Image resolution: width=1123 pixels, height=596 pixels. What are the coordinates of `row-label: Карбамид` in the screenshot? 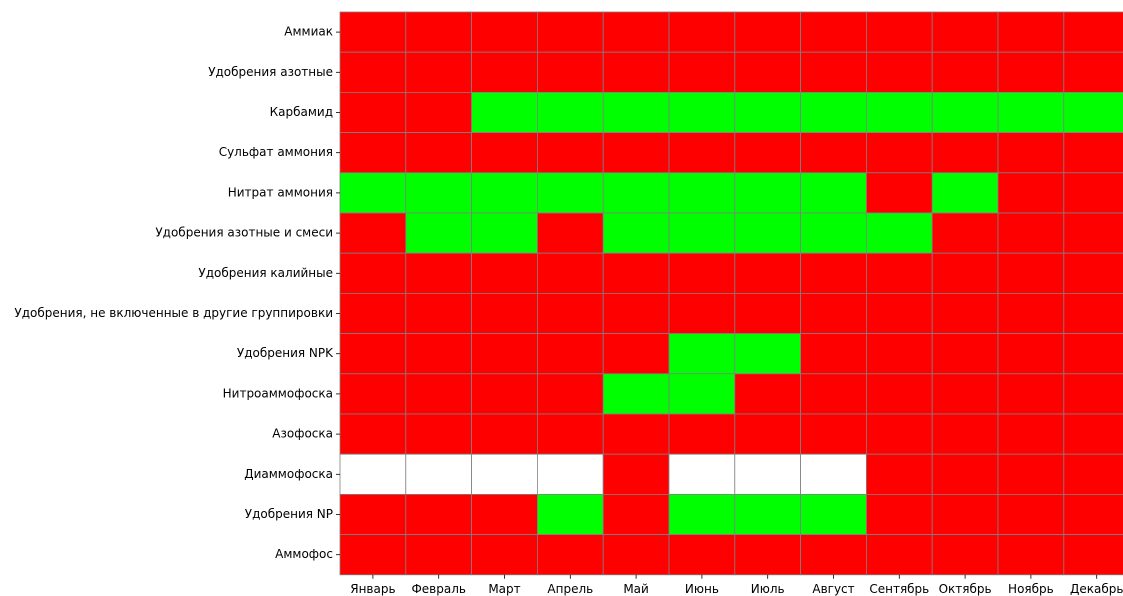 It's located at (301, 112).